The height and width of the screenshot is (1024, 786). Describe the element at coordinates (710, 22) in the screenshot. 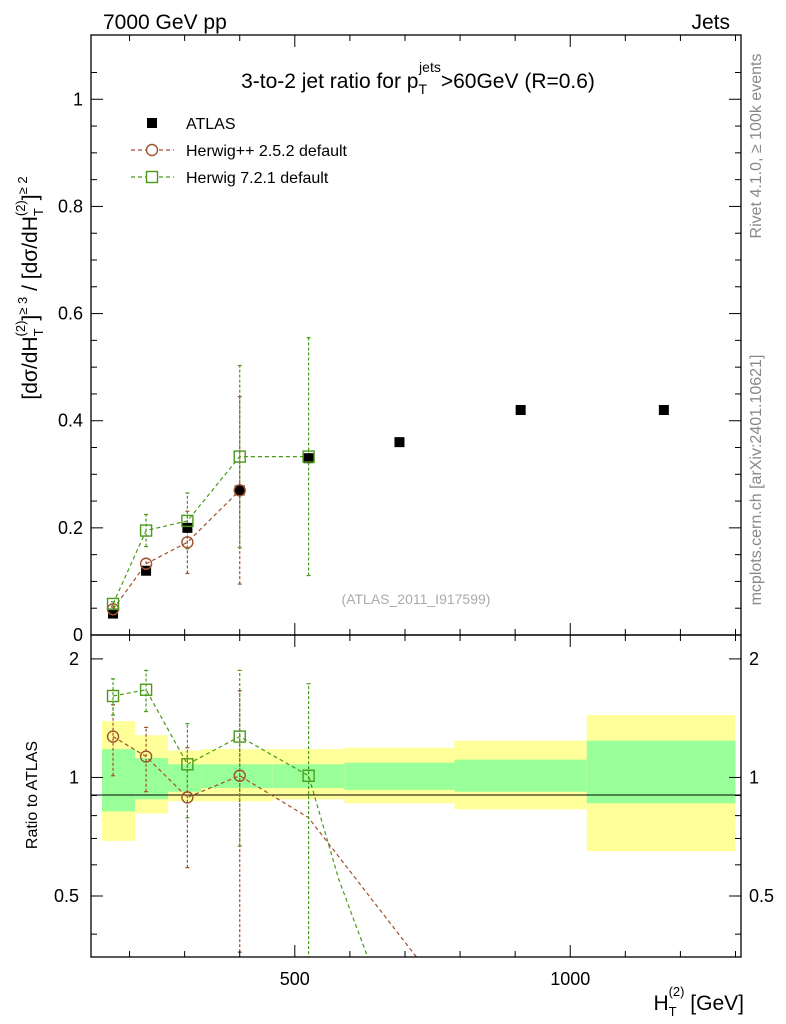

I see `header-right: Jets` at that location.